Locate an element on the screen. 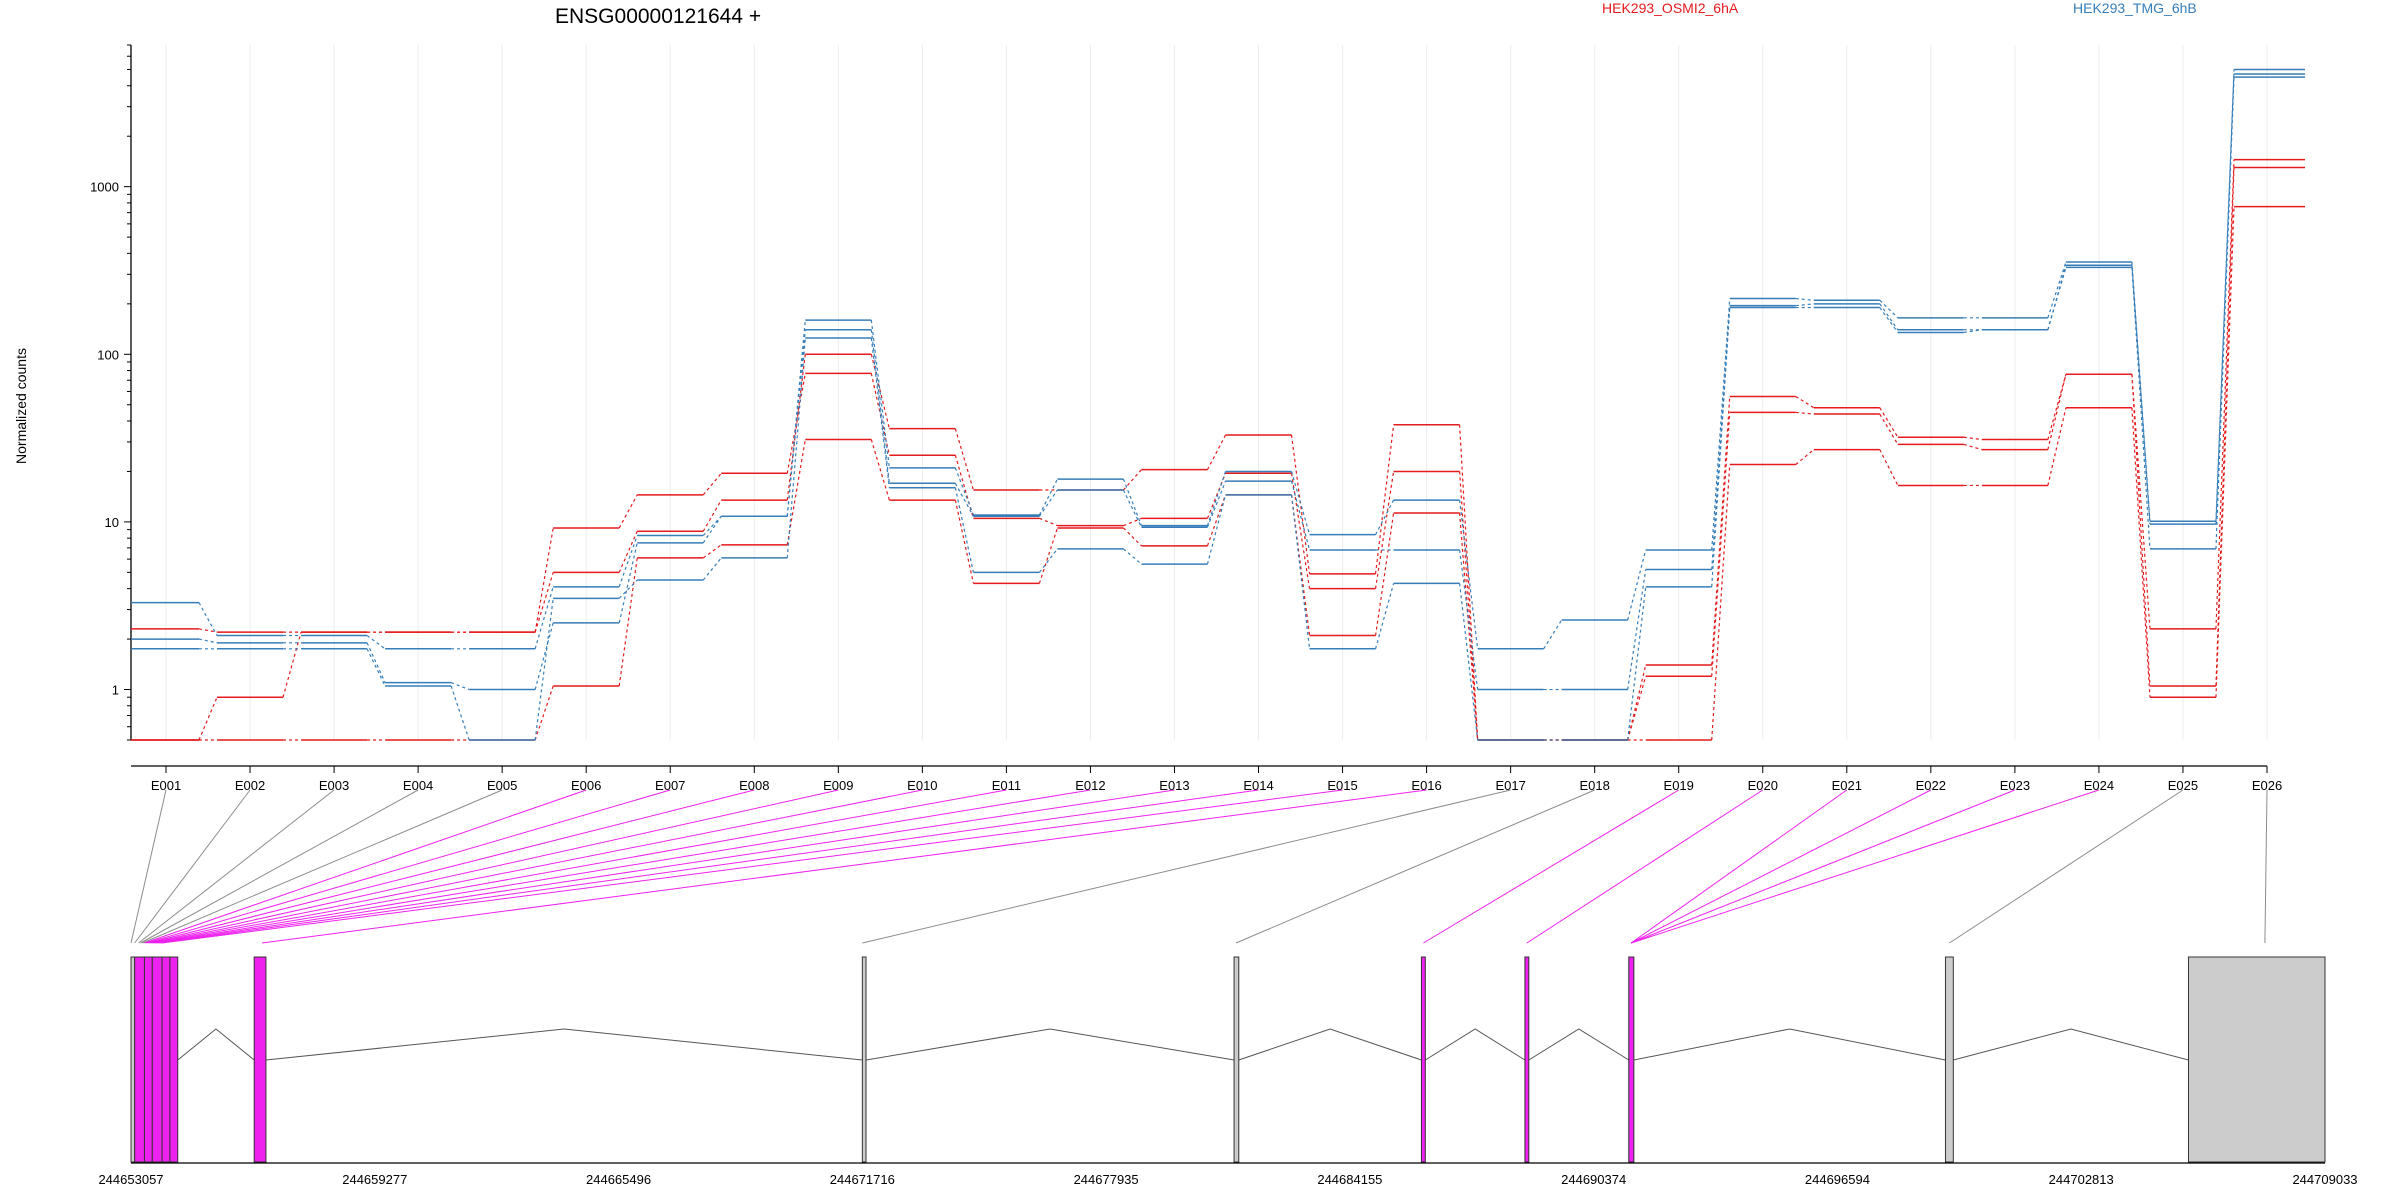 The image size is (2400, 1200). exon-link-e019 is located at coordinates (1551, 866).